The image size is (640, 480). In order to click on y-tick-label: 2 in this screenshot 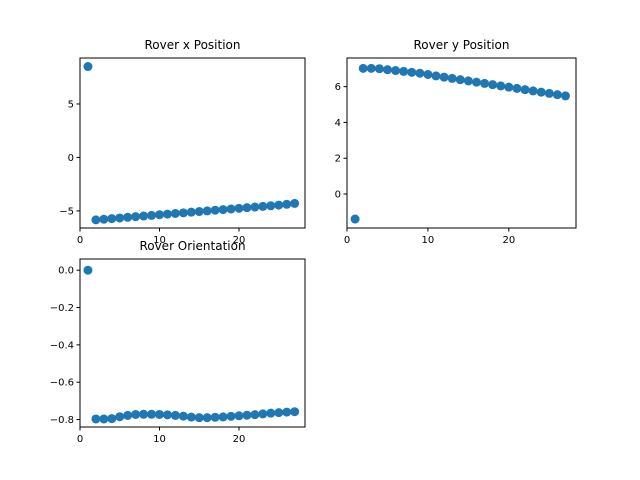, I will do `click(338, 159)`.